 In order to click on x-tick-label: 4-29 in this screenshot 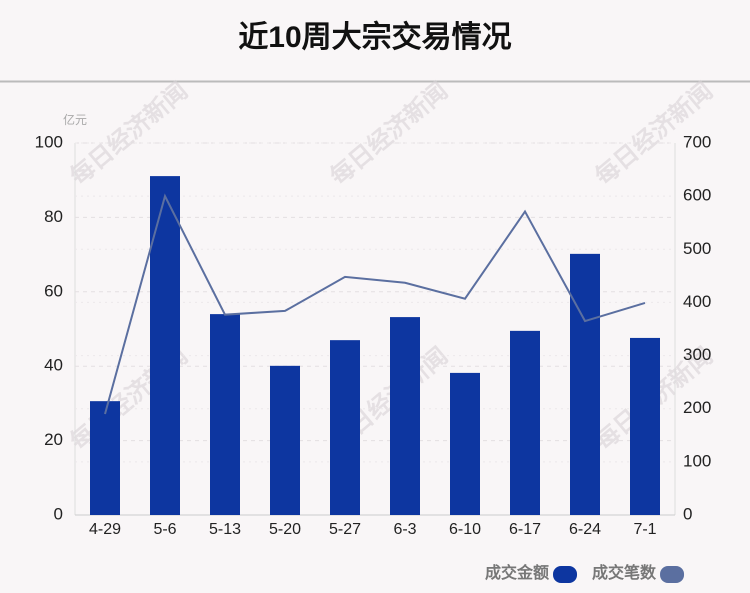, I will do `click(105, 529)`.